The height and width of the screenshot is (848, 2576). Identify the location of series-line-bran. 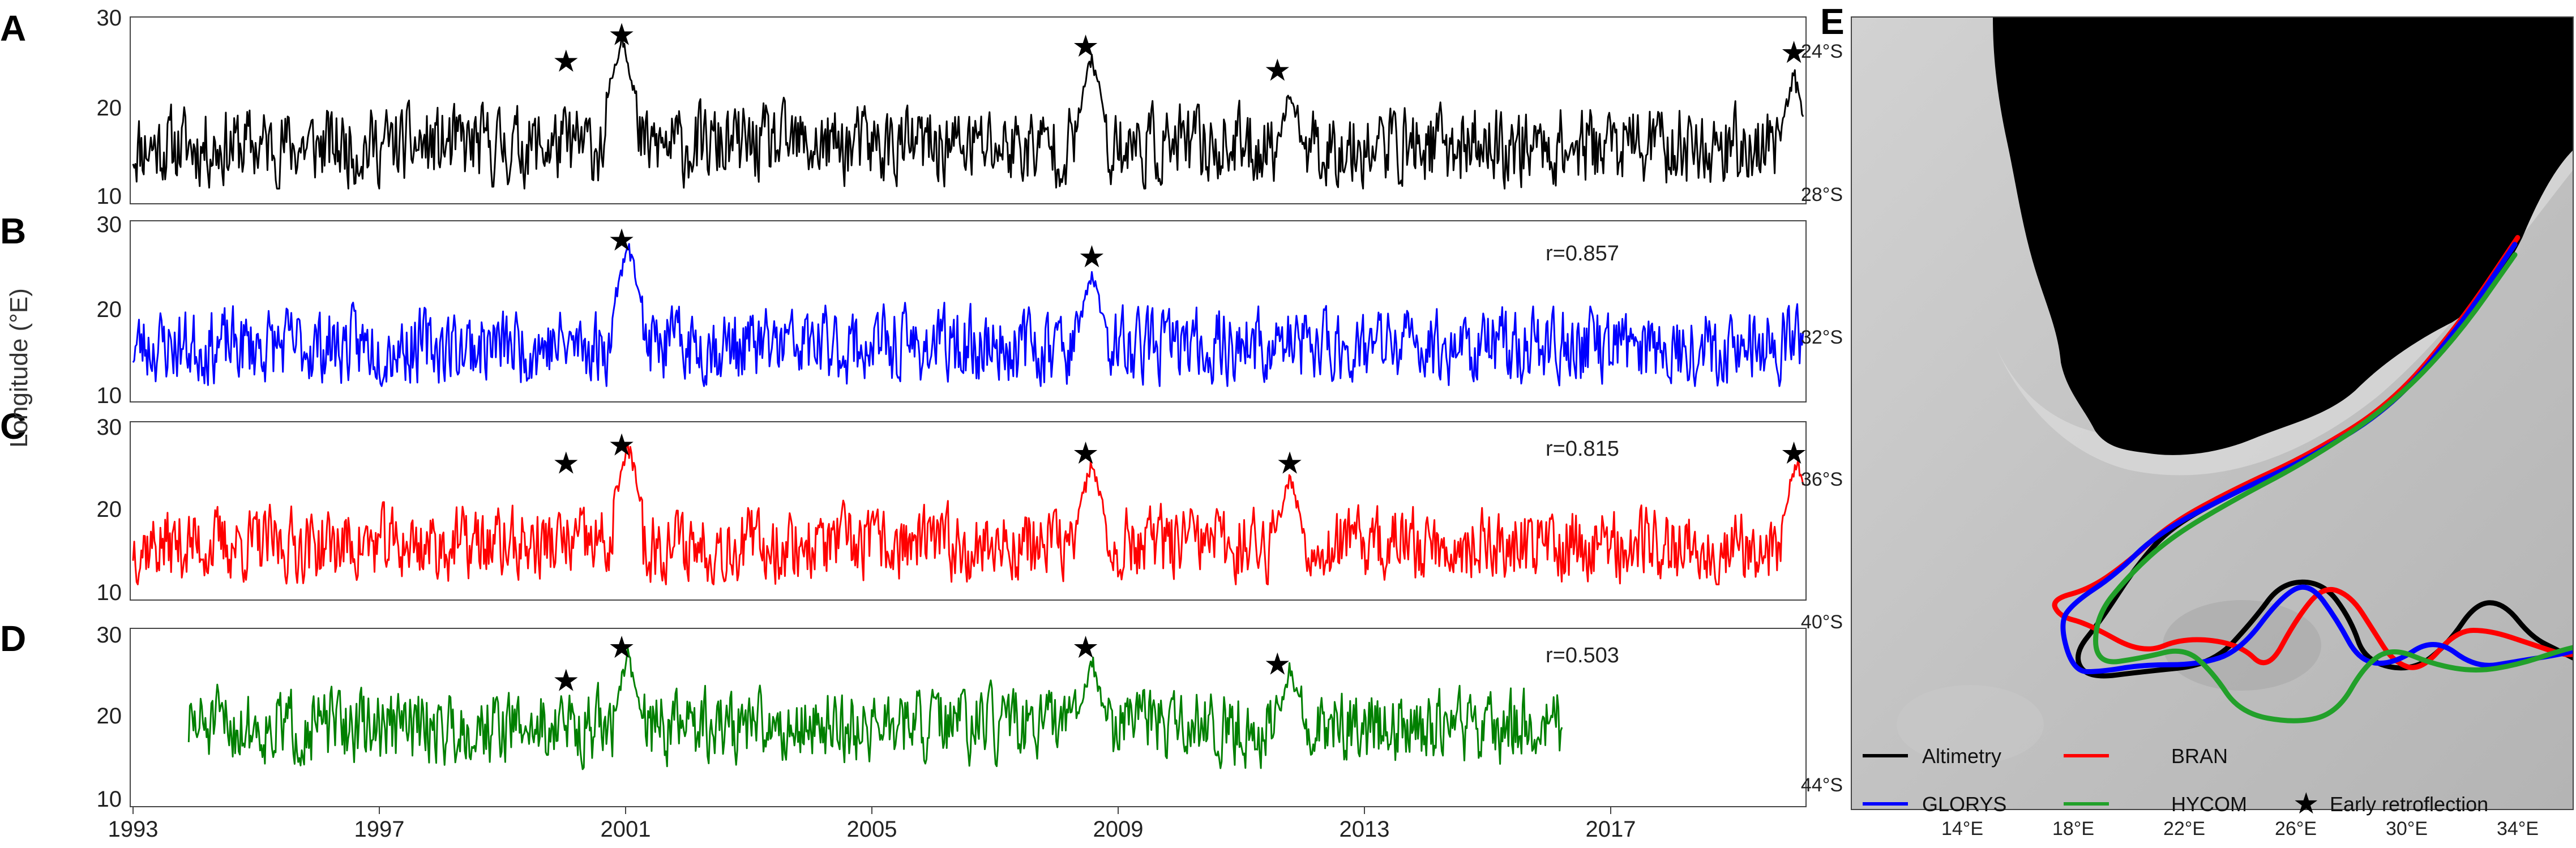
(968, 514).